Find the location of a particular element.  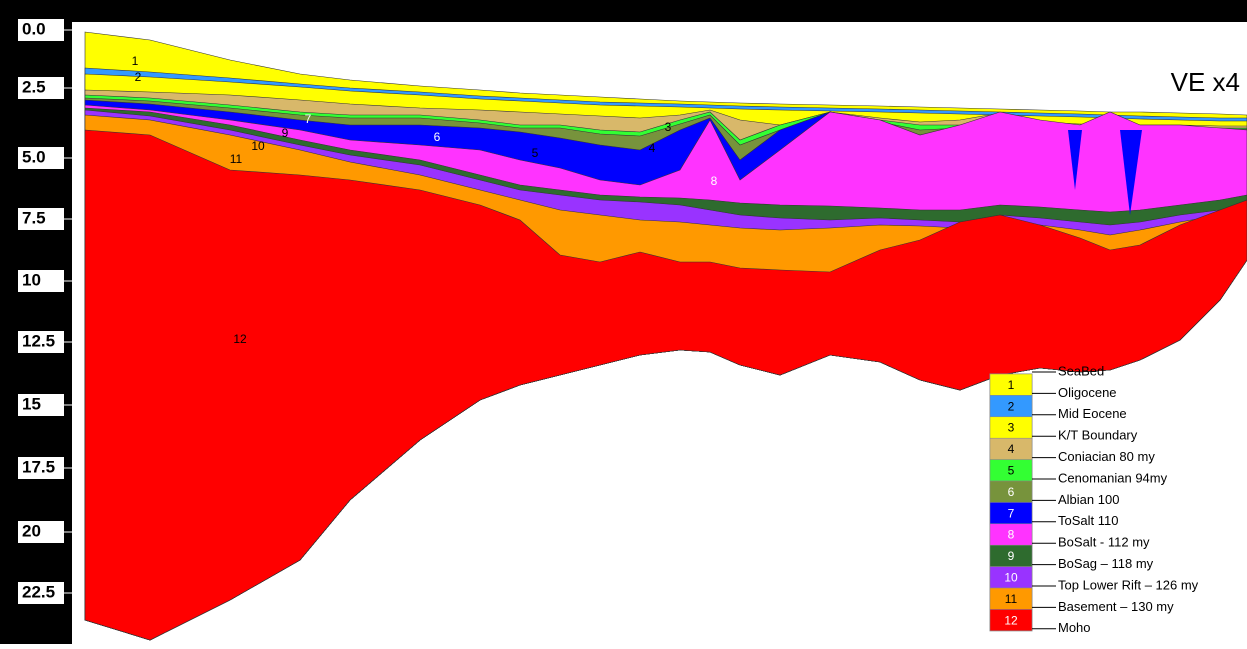

layer-label: 10 is located at coordinates (258, 146).